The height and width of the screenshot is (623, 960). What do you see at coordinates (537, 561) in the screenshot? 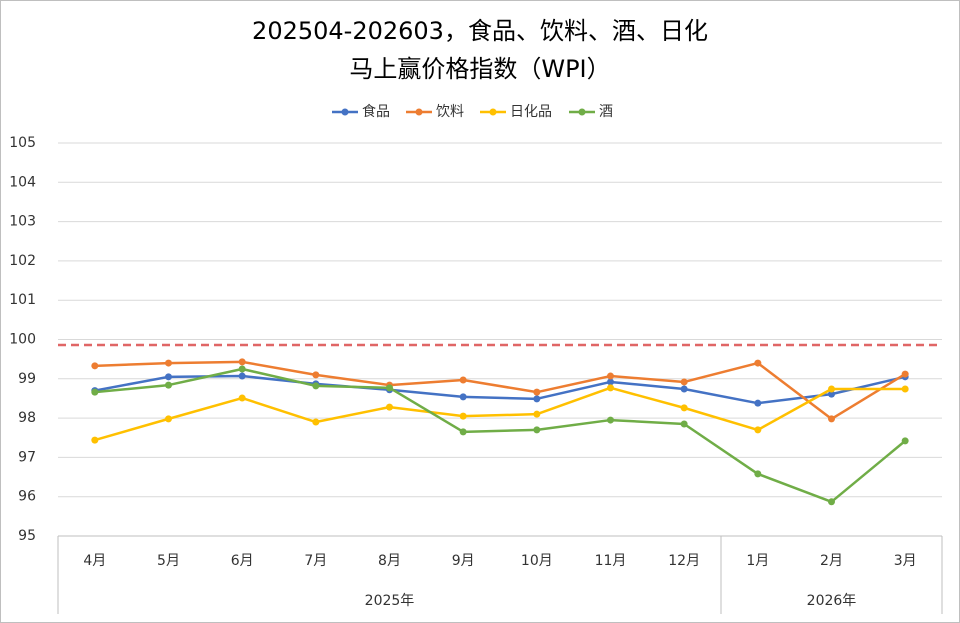
I see `x-tick-label: 10月` at bounding box center [537, 561].